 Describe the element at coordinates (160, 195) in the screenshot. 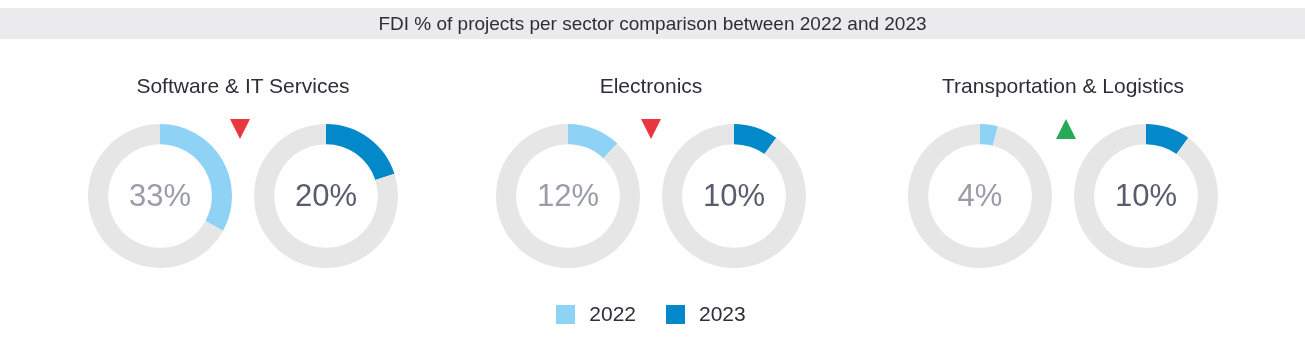

I see `data-label: 33%` at that location.